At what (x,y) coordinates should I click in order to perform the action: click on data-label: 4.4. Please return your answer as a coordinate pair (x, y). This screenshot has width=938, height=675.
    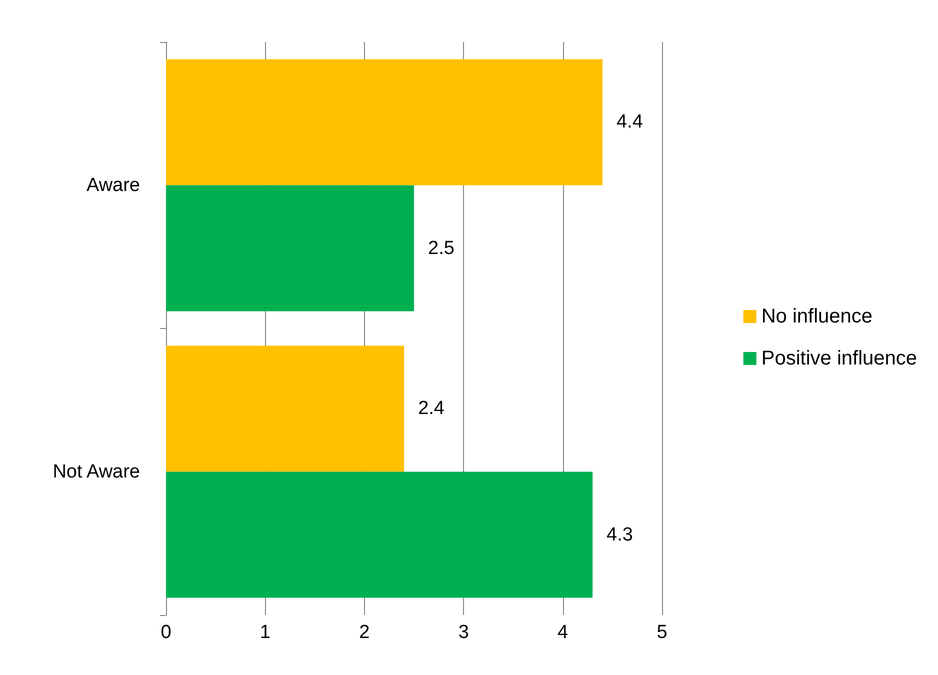
    Looking at the image, I should click on (630, 122).